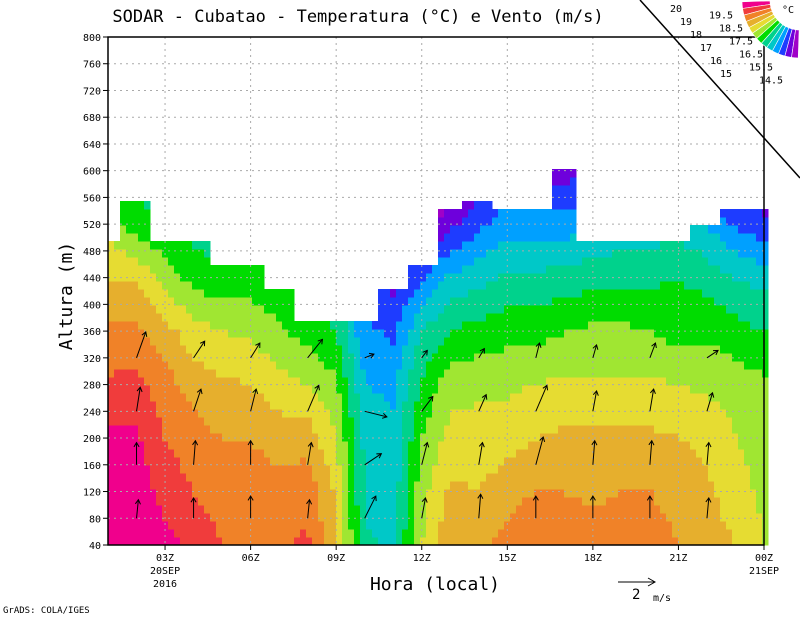 Image resolution: width=800 pixels, height=618 pixels. I want to click on y-tick-label: 480, so click(92, 252).